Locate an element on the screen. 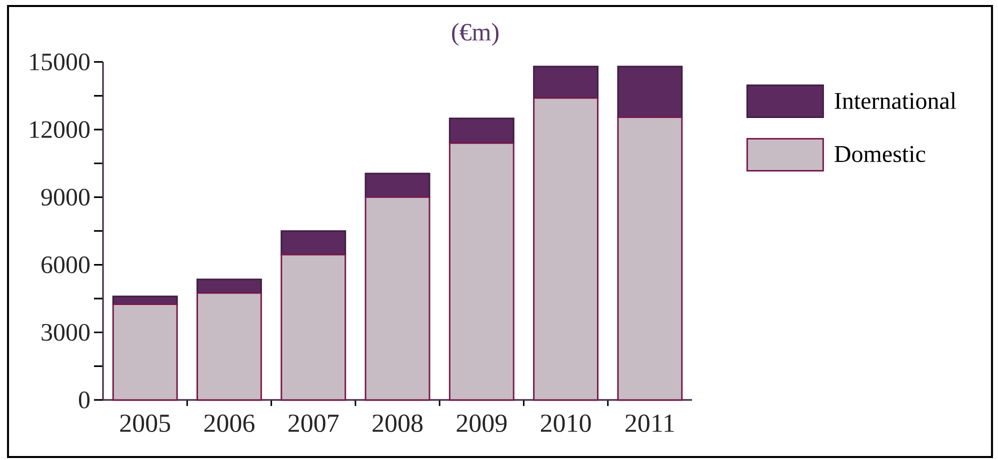 The width and height of the screenshot is (998, 460). y-tick-label: 15000 is located at coordinates (60, 62).